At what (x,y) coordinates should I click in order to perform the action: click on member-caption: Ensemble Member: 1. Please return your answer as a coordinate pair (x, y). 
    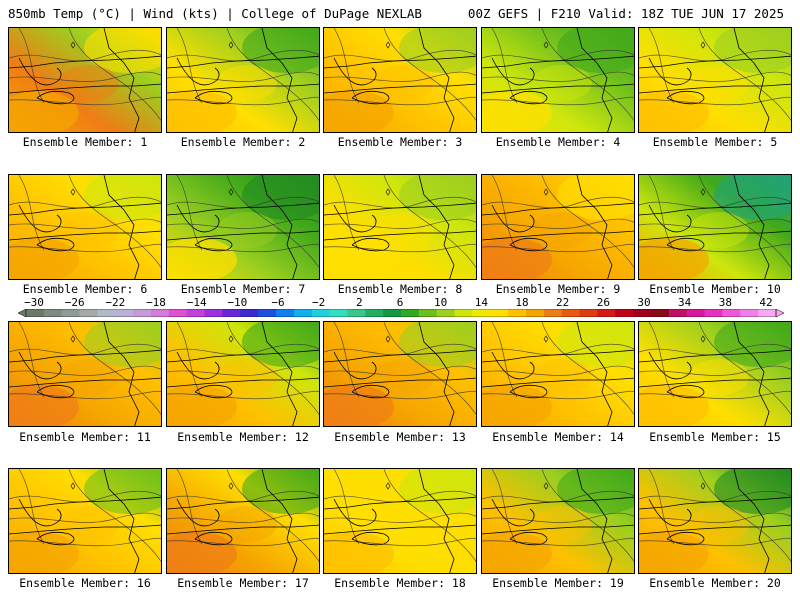
    Looking at the image, I should click on (85, 142).